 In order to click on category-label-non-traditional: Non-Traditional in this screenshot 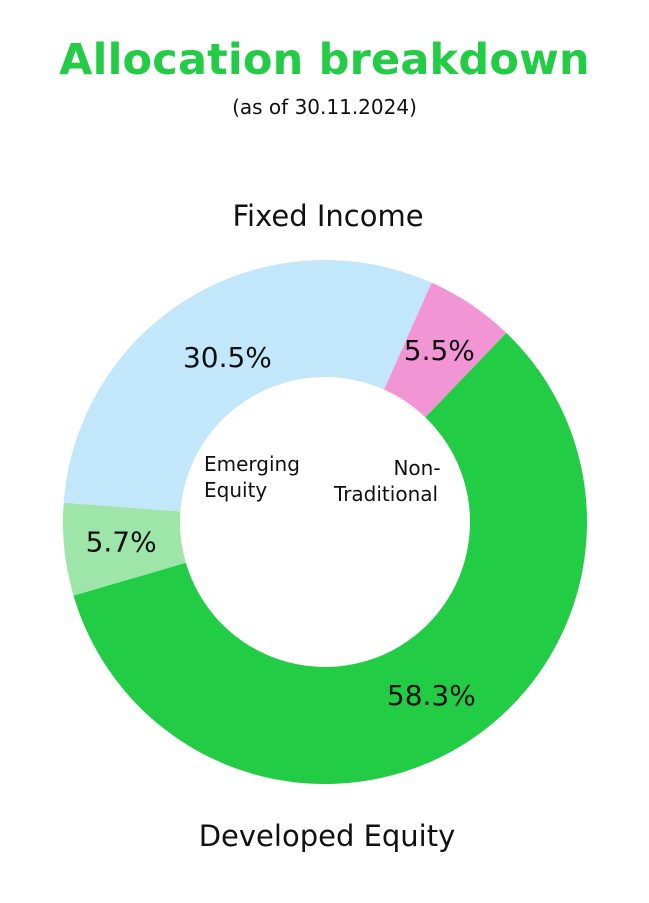, I will do `click(387, 481)`.